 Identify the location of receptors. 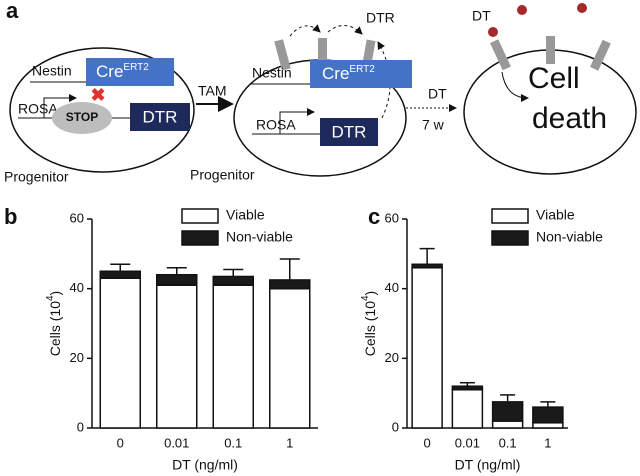
(550, 53).